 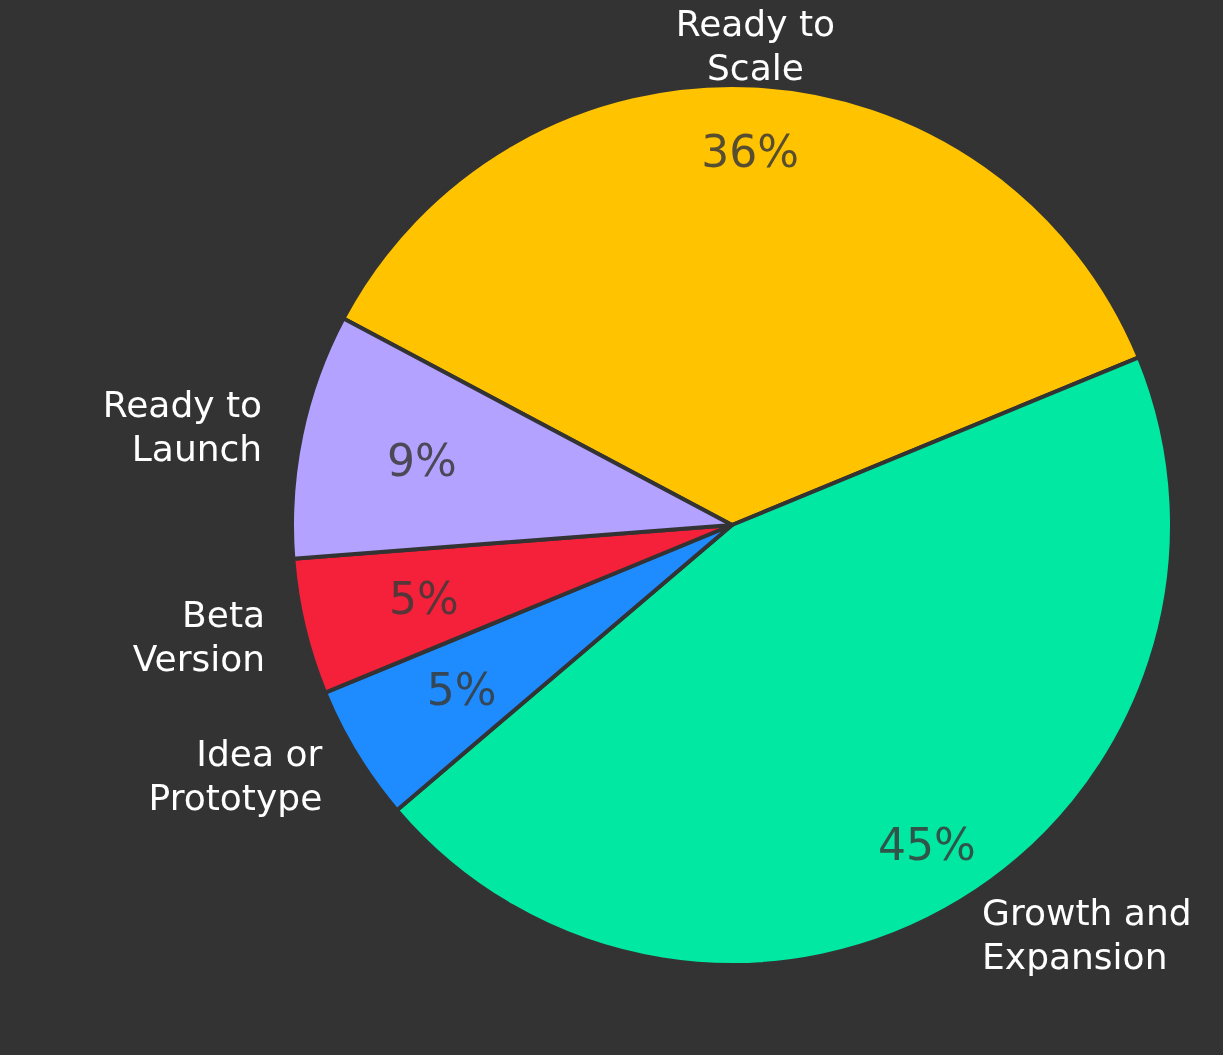 What do you see at coordinates (182, 427) in the screenshot?
I see `slice-label: Ready to Launch` at bounding box center [182, 427].